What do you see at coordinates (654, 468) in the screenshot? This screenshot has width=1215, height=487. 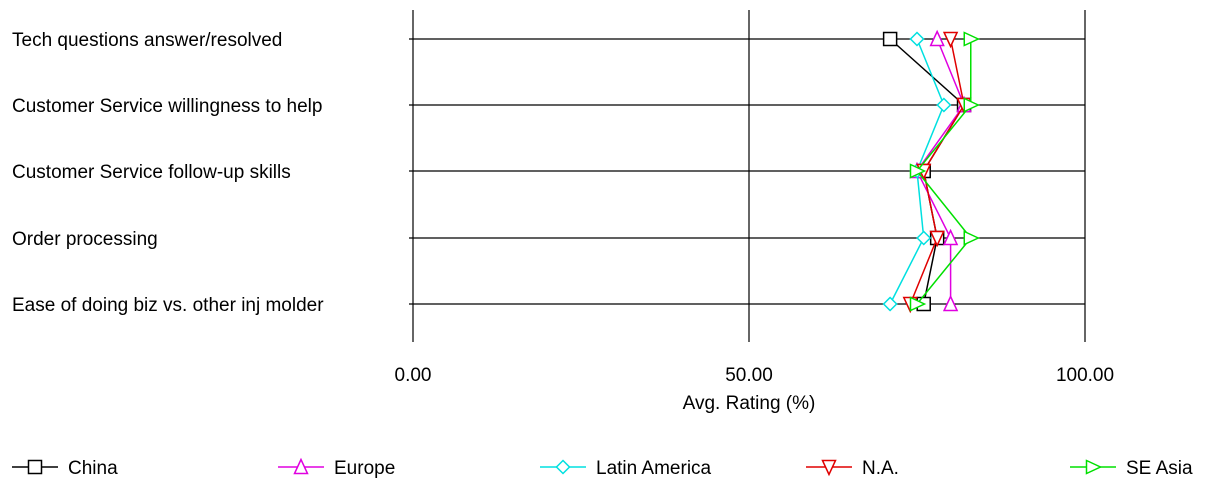 I see `legend-label: Latin America` at bounding box center [654, 468].